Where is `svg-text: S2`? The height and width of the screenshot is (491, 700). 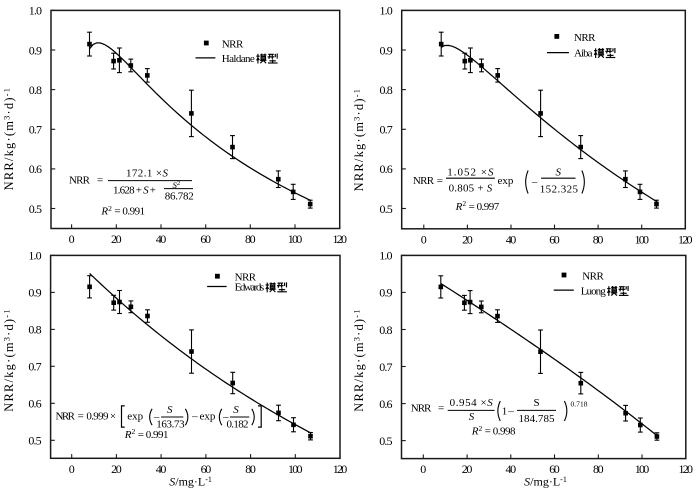 svg-text: S2 is located at coordinates (176, 185).